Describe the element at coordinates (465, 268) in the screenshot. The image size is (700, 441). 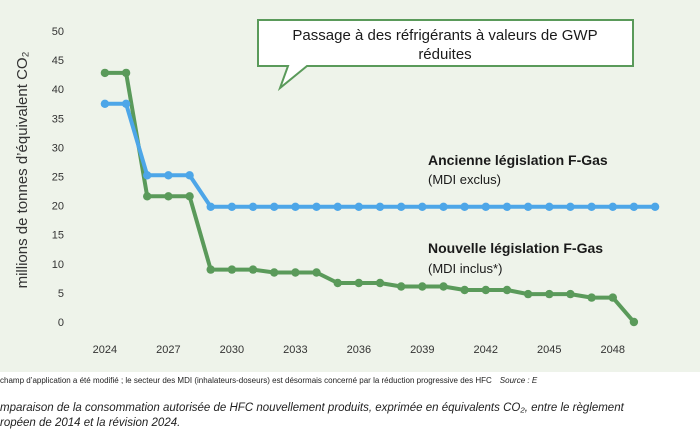
I see `series-label-new-subtitle: (MDI inclus*)` at that location.